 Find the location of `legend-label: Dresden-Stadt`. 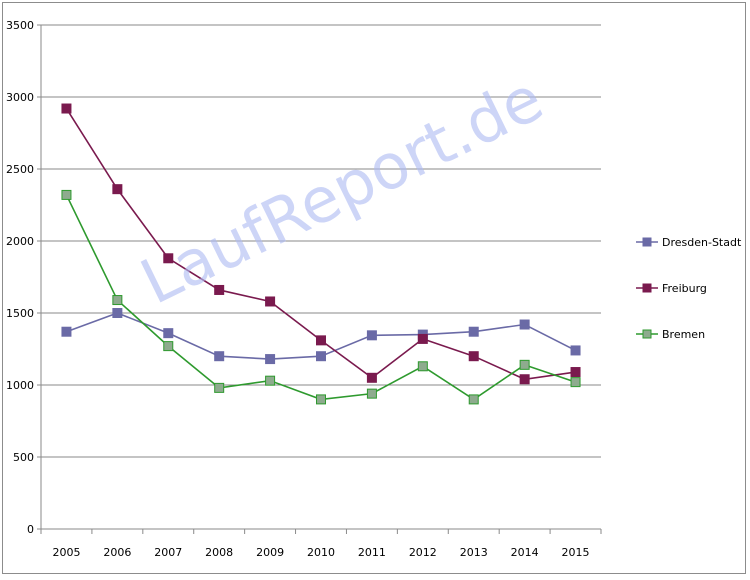

legend-label: Dresden-Stadt is located at coordinates (702, 242).